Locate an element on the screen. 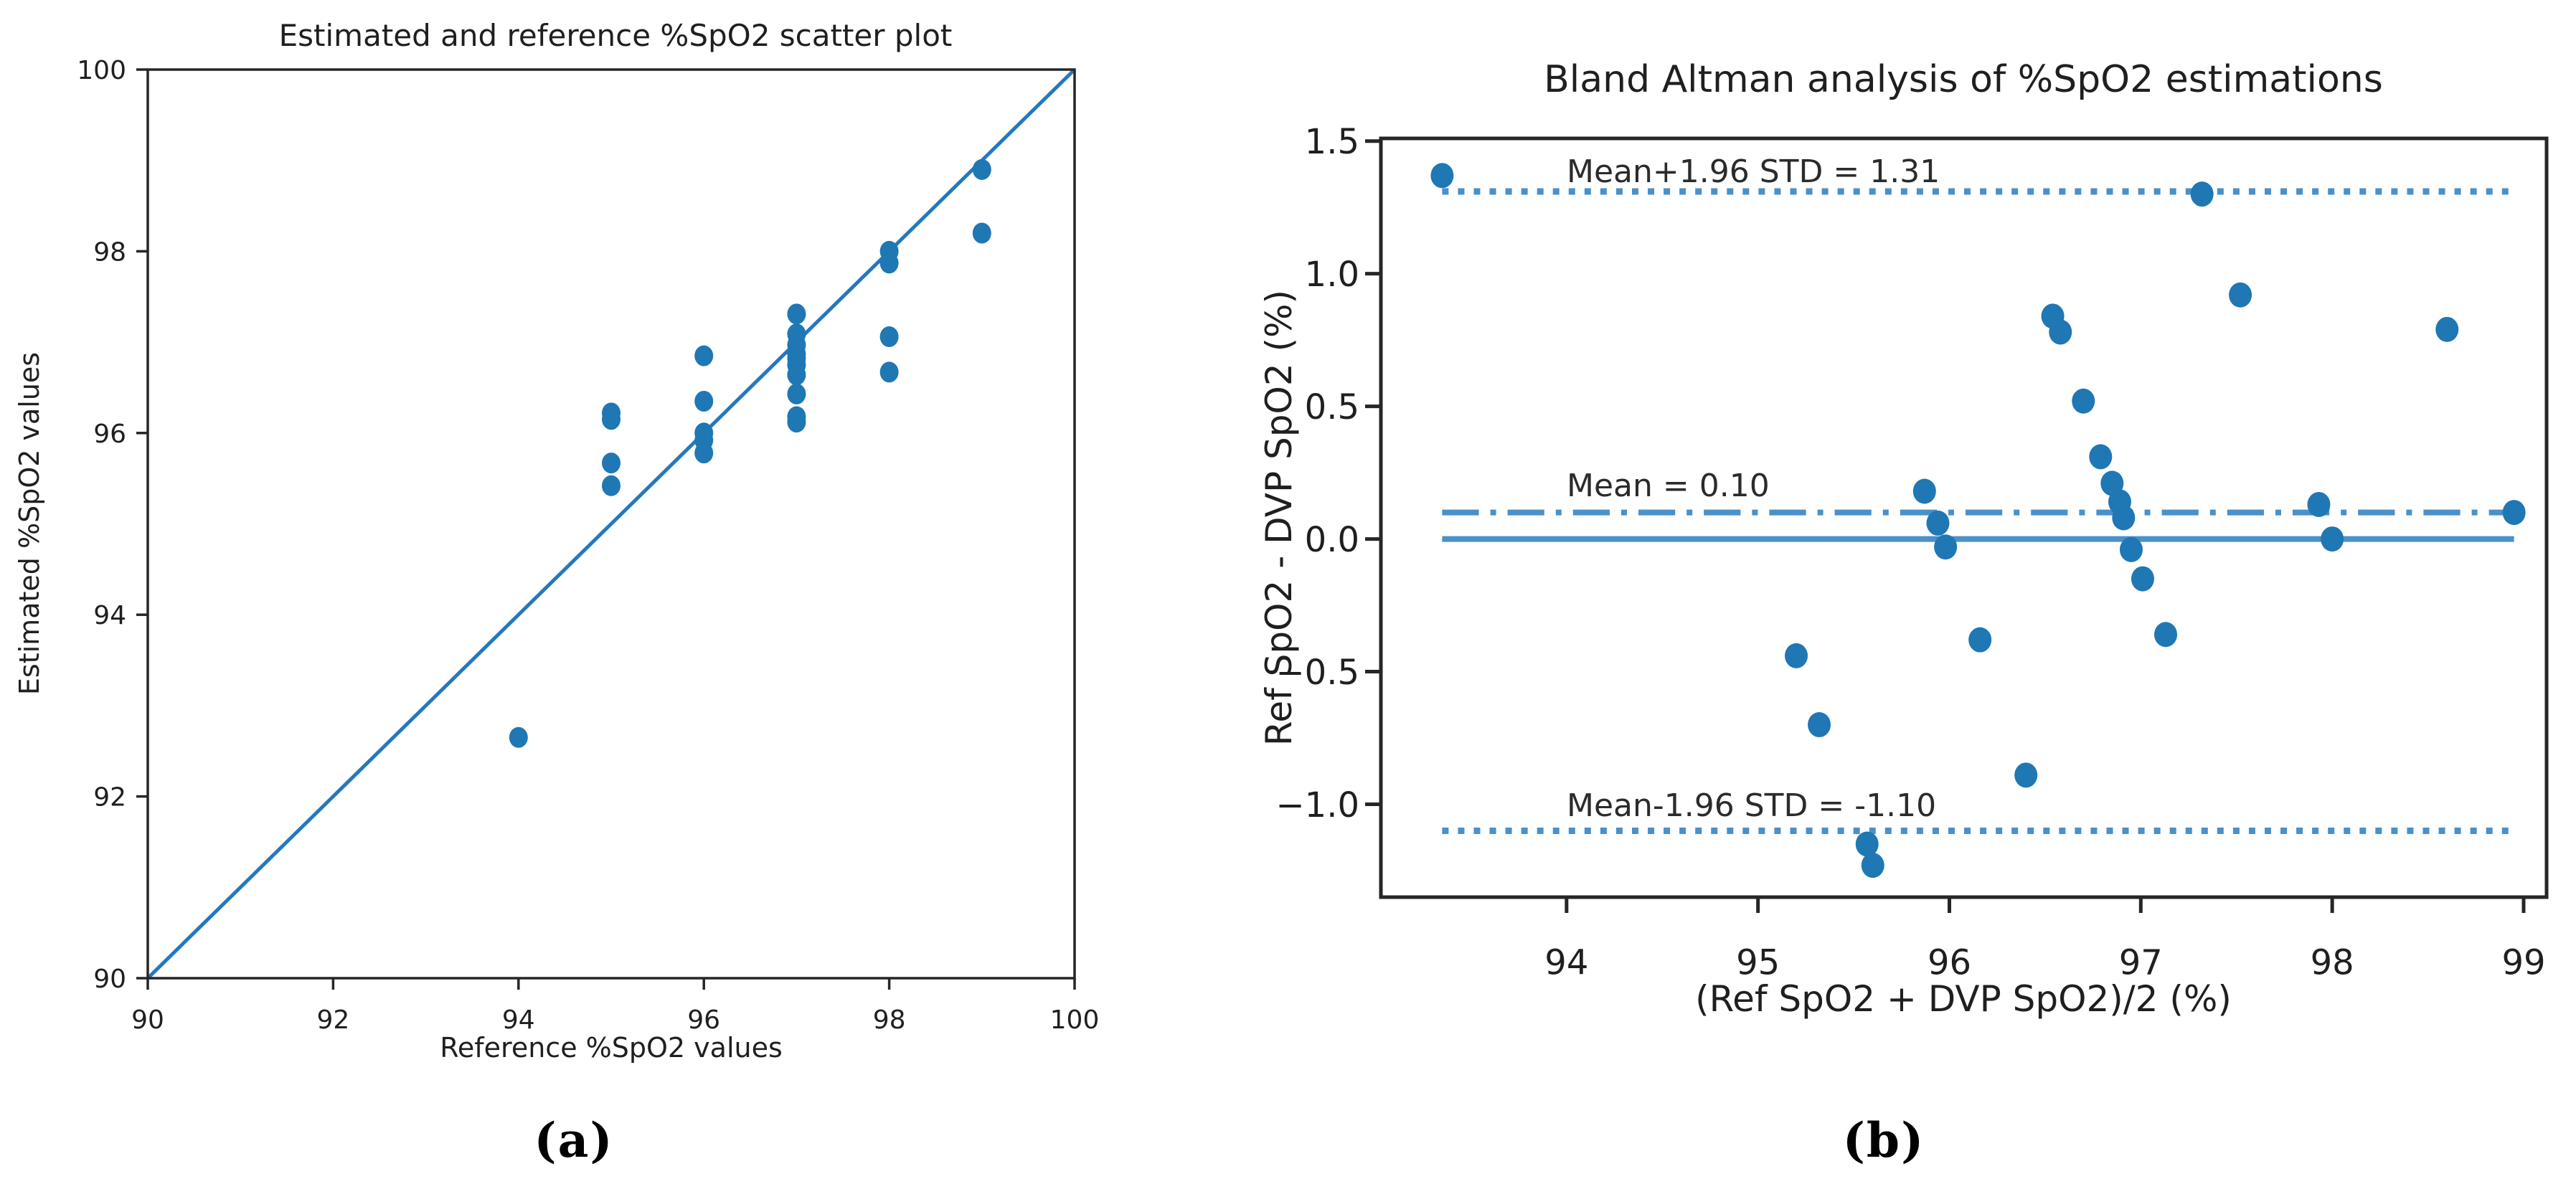  x-tick-label: 100 is located at coordinates (1075, 1020).